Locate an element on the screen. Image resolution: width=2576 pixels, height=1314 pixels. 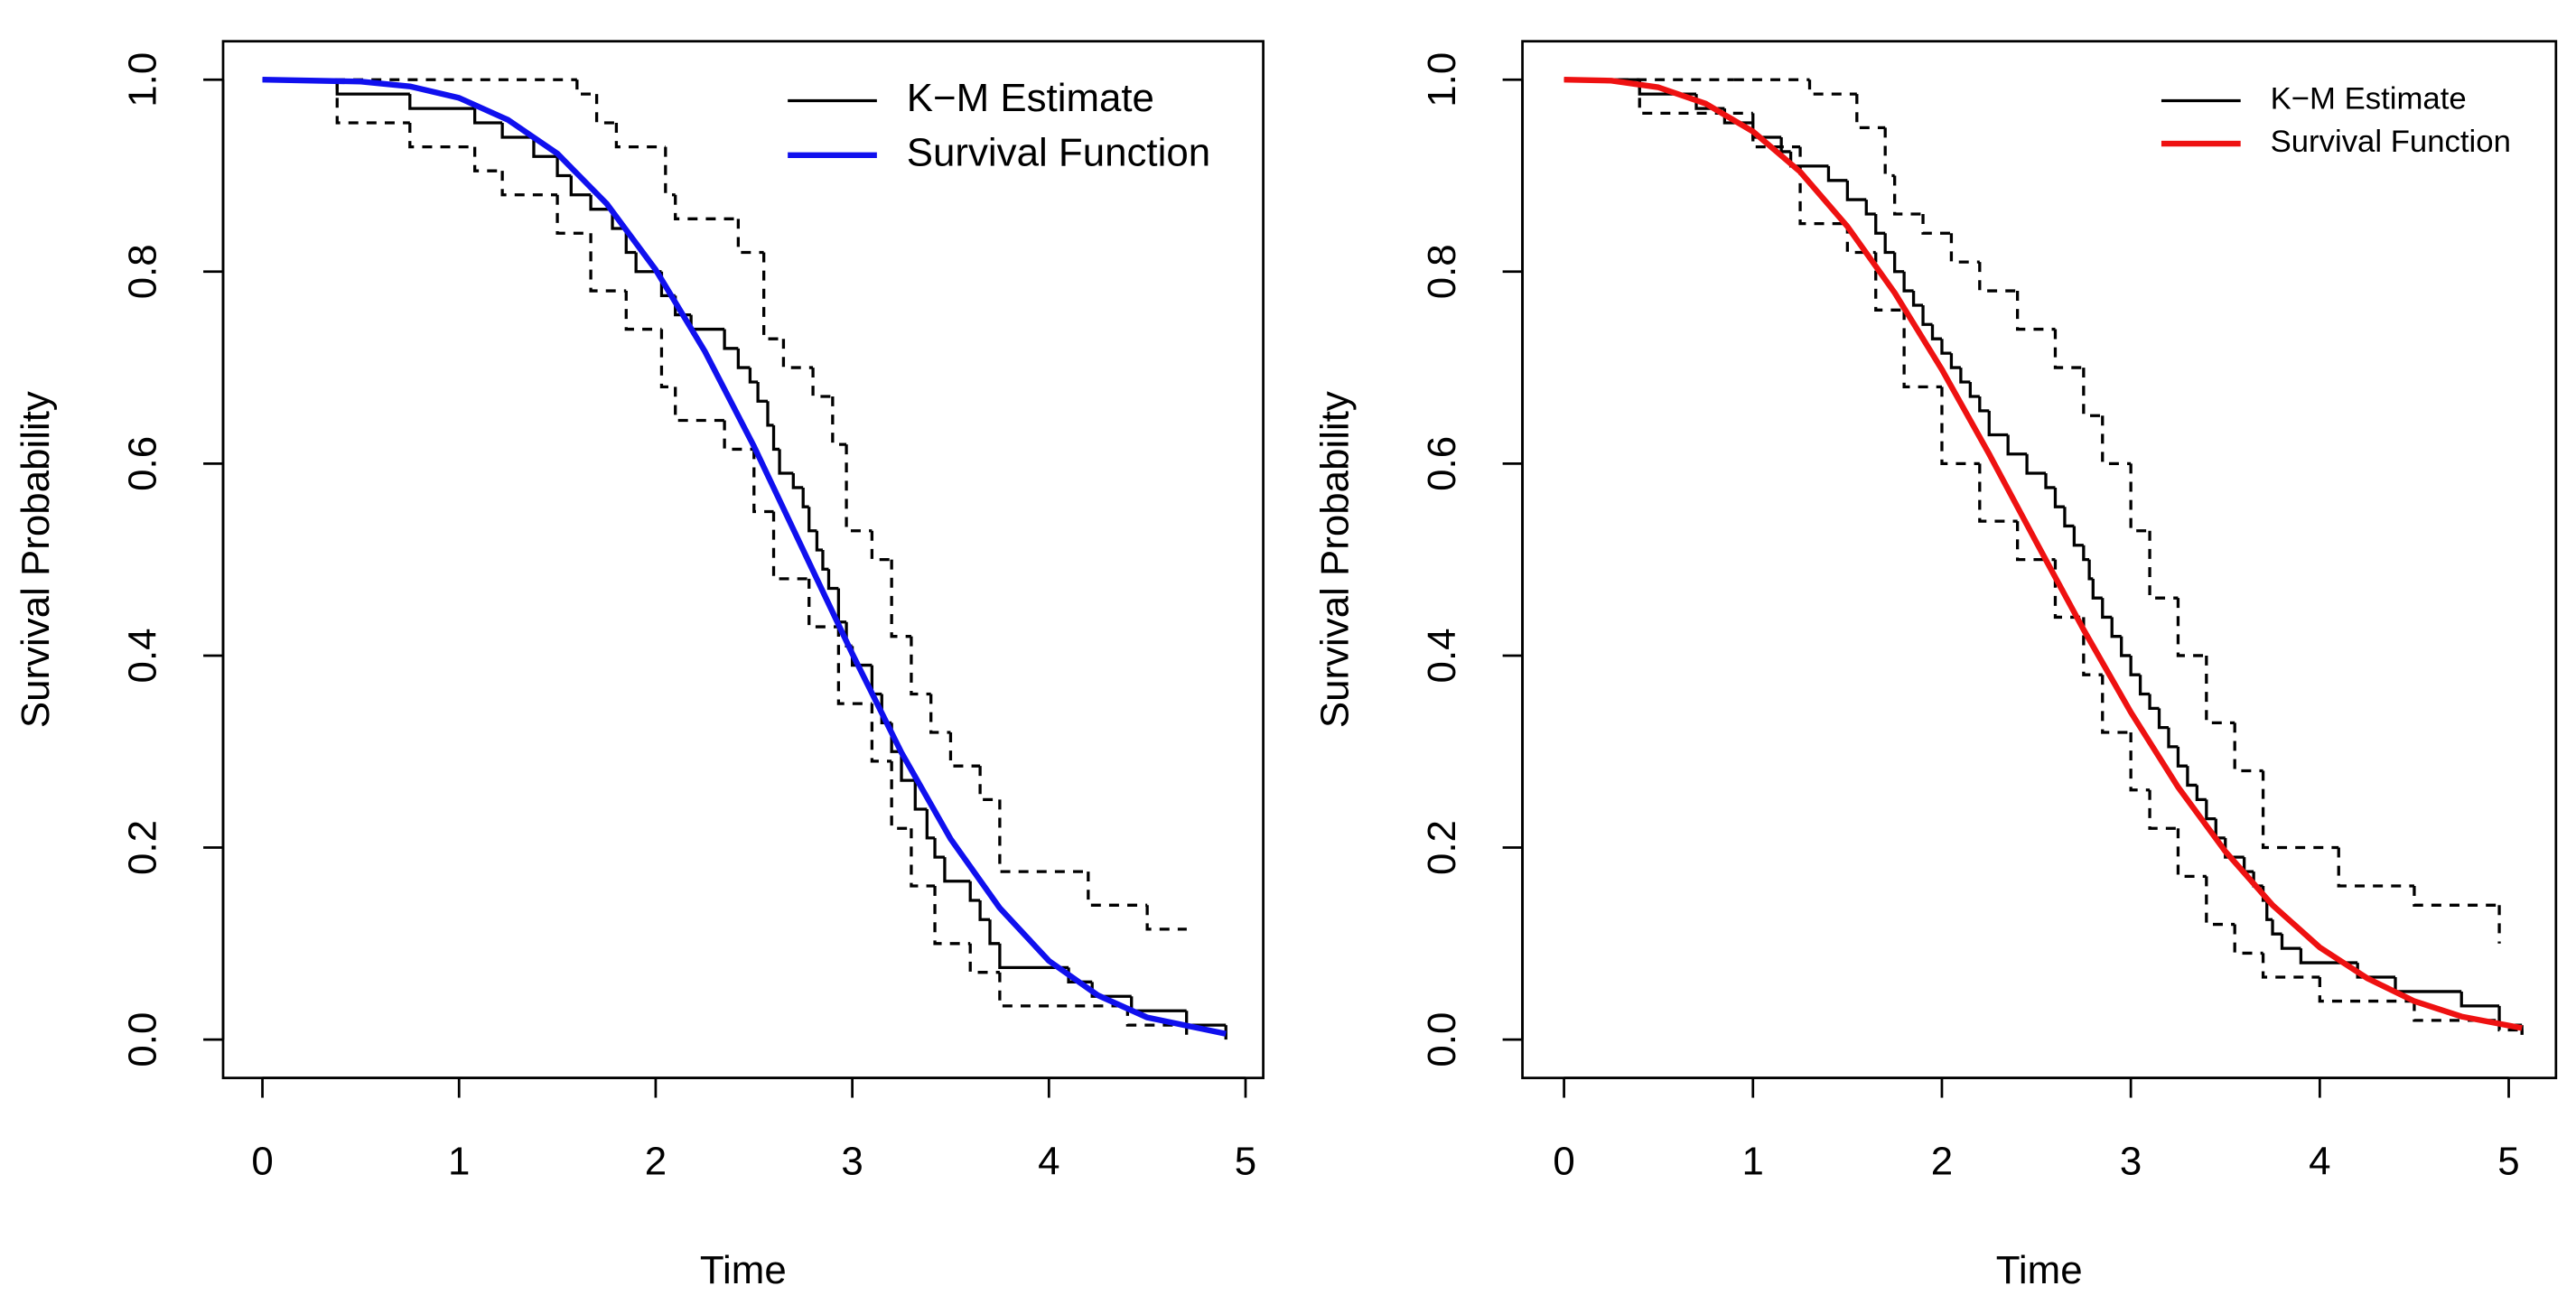
y-tick-label: 0.0 is located at coordinates (1442, 1039).